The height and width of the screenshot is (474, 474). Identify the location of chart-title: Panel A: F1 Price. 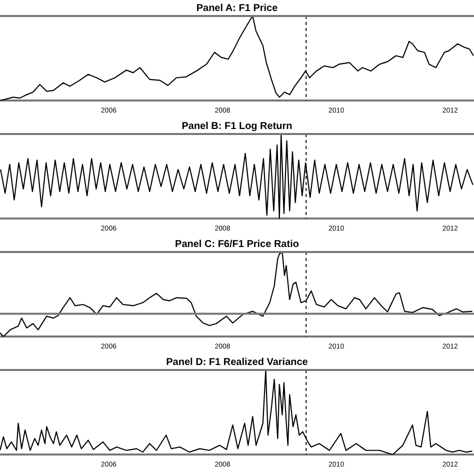
(237, 8).